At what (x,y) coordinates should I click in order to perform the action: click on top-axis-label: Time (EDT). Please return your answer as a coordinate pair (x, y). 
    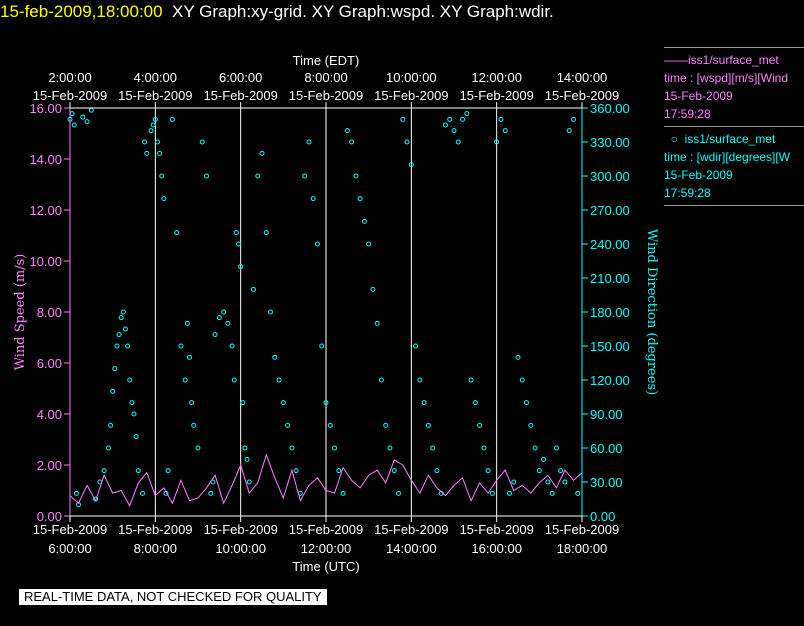
    Looking at the image, I should click on (326, 60).